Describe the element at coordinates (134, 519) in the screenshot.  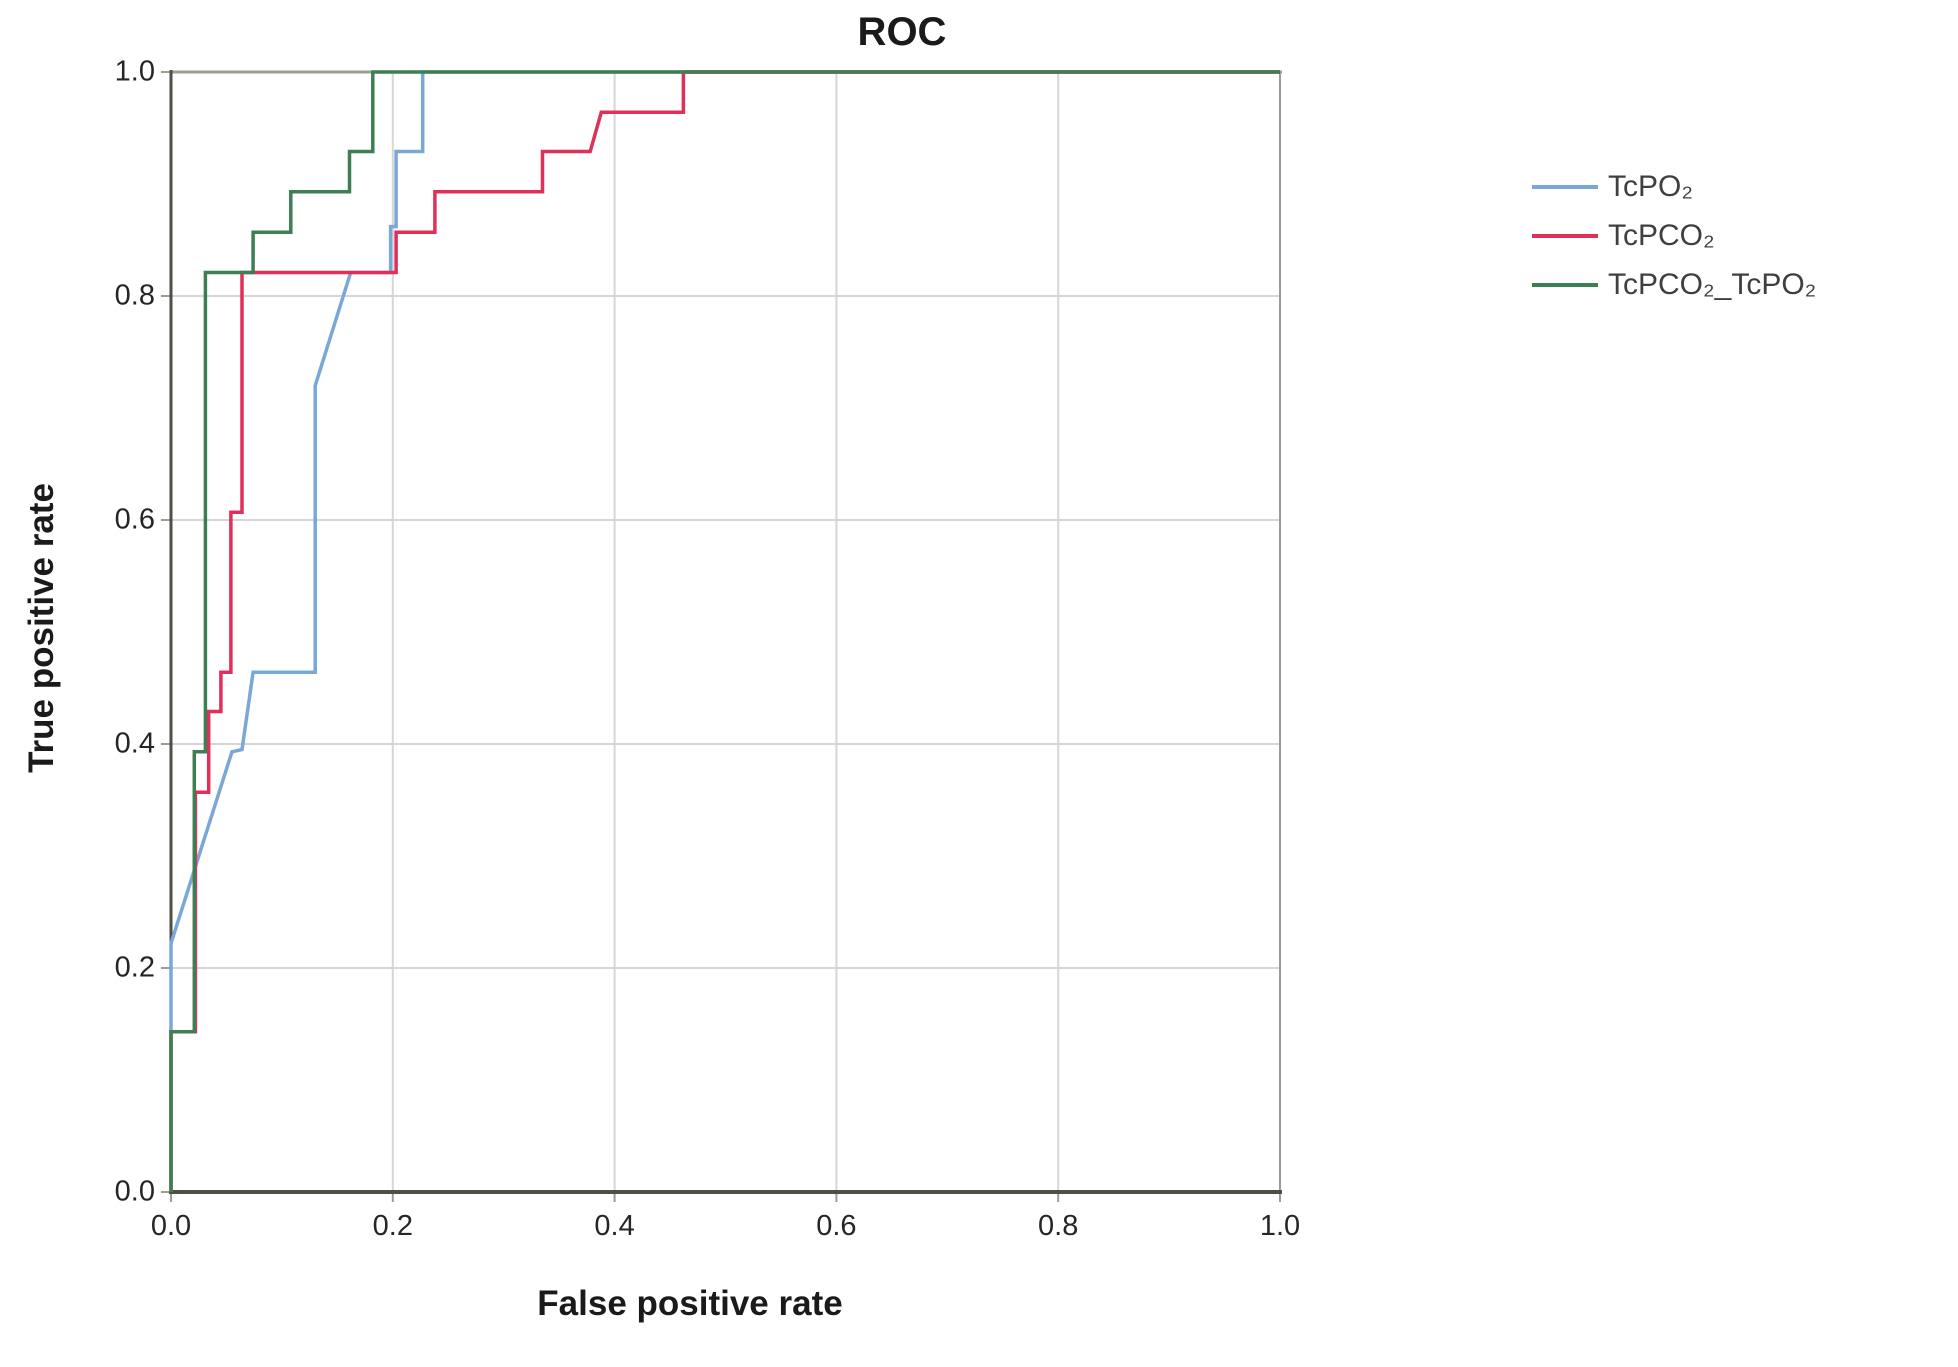
I see `y-tick-label: 0.6` at that location.